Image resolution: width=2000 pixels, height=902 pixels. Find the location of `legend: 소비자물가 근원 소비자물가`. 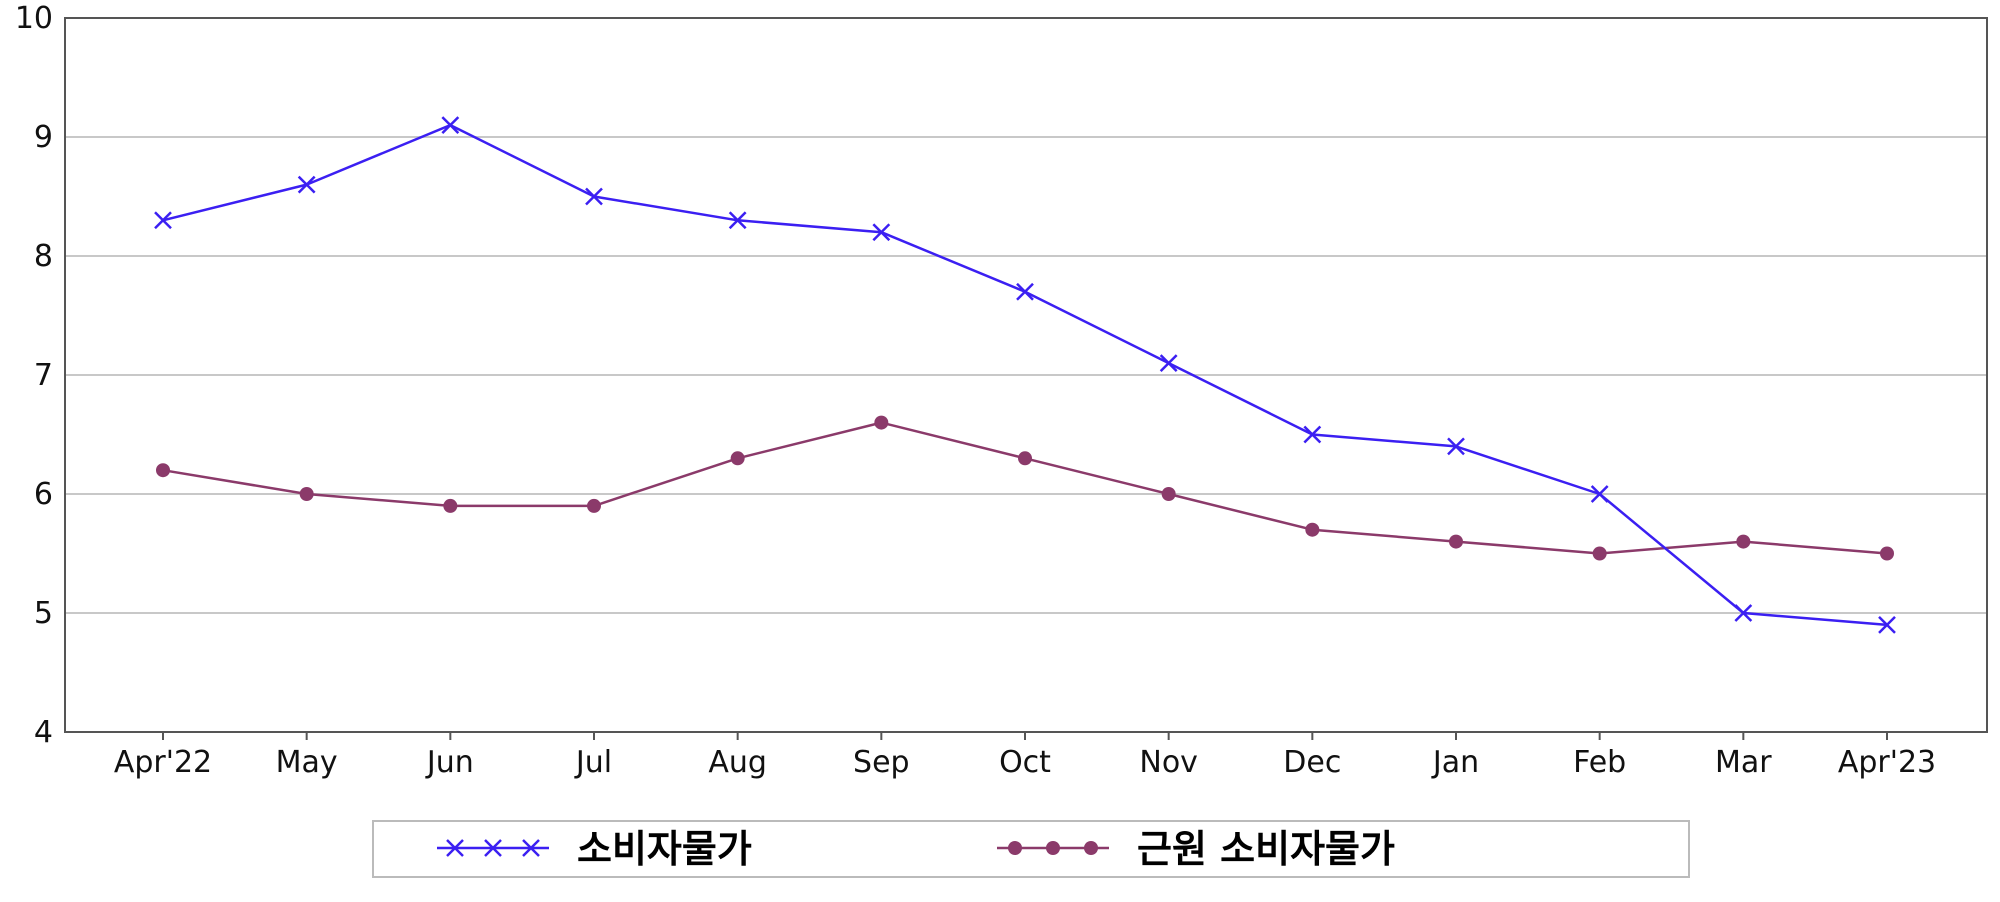

legend: 소비자물가 근원 소비자물가 is located at coordinates (1031, 849).